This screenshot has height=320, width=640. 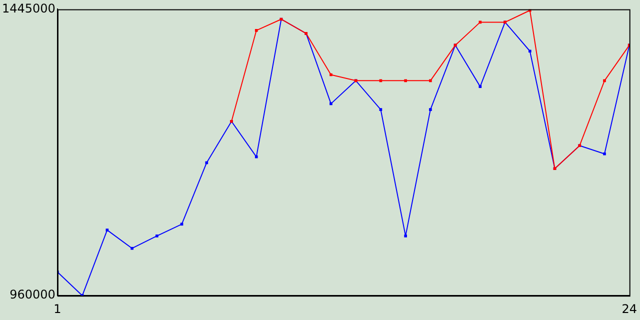 I want to click on y-tick-label: 1445000, so click(x=29, y=8).